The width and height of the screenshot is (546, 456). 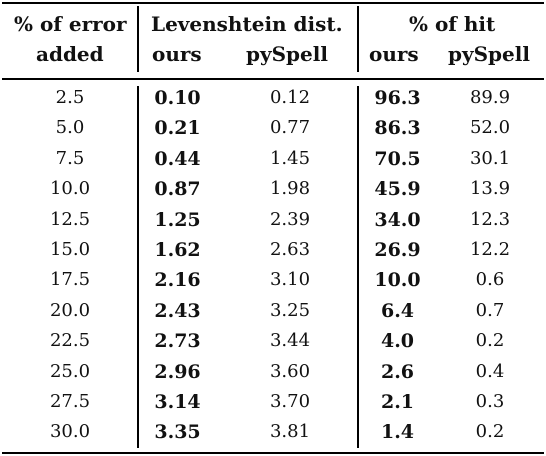 I want to click on cell-lev-pyspell: 0.12, so click(x=290, y=97).